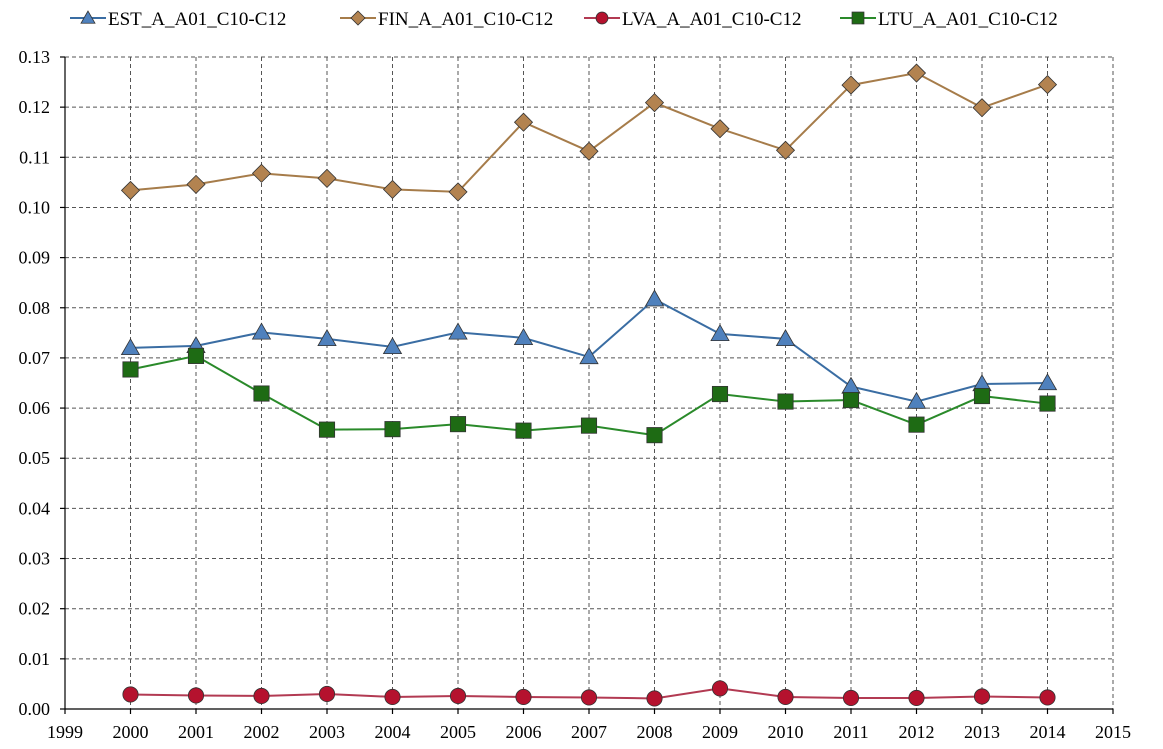 This screenshot has height=749, width=1163. What do you see at coordinates (602, 18) in the screenshot?
I see `legend-marker-circle` at bounding box center [602, 18].